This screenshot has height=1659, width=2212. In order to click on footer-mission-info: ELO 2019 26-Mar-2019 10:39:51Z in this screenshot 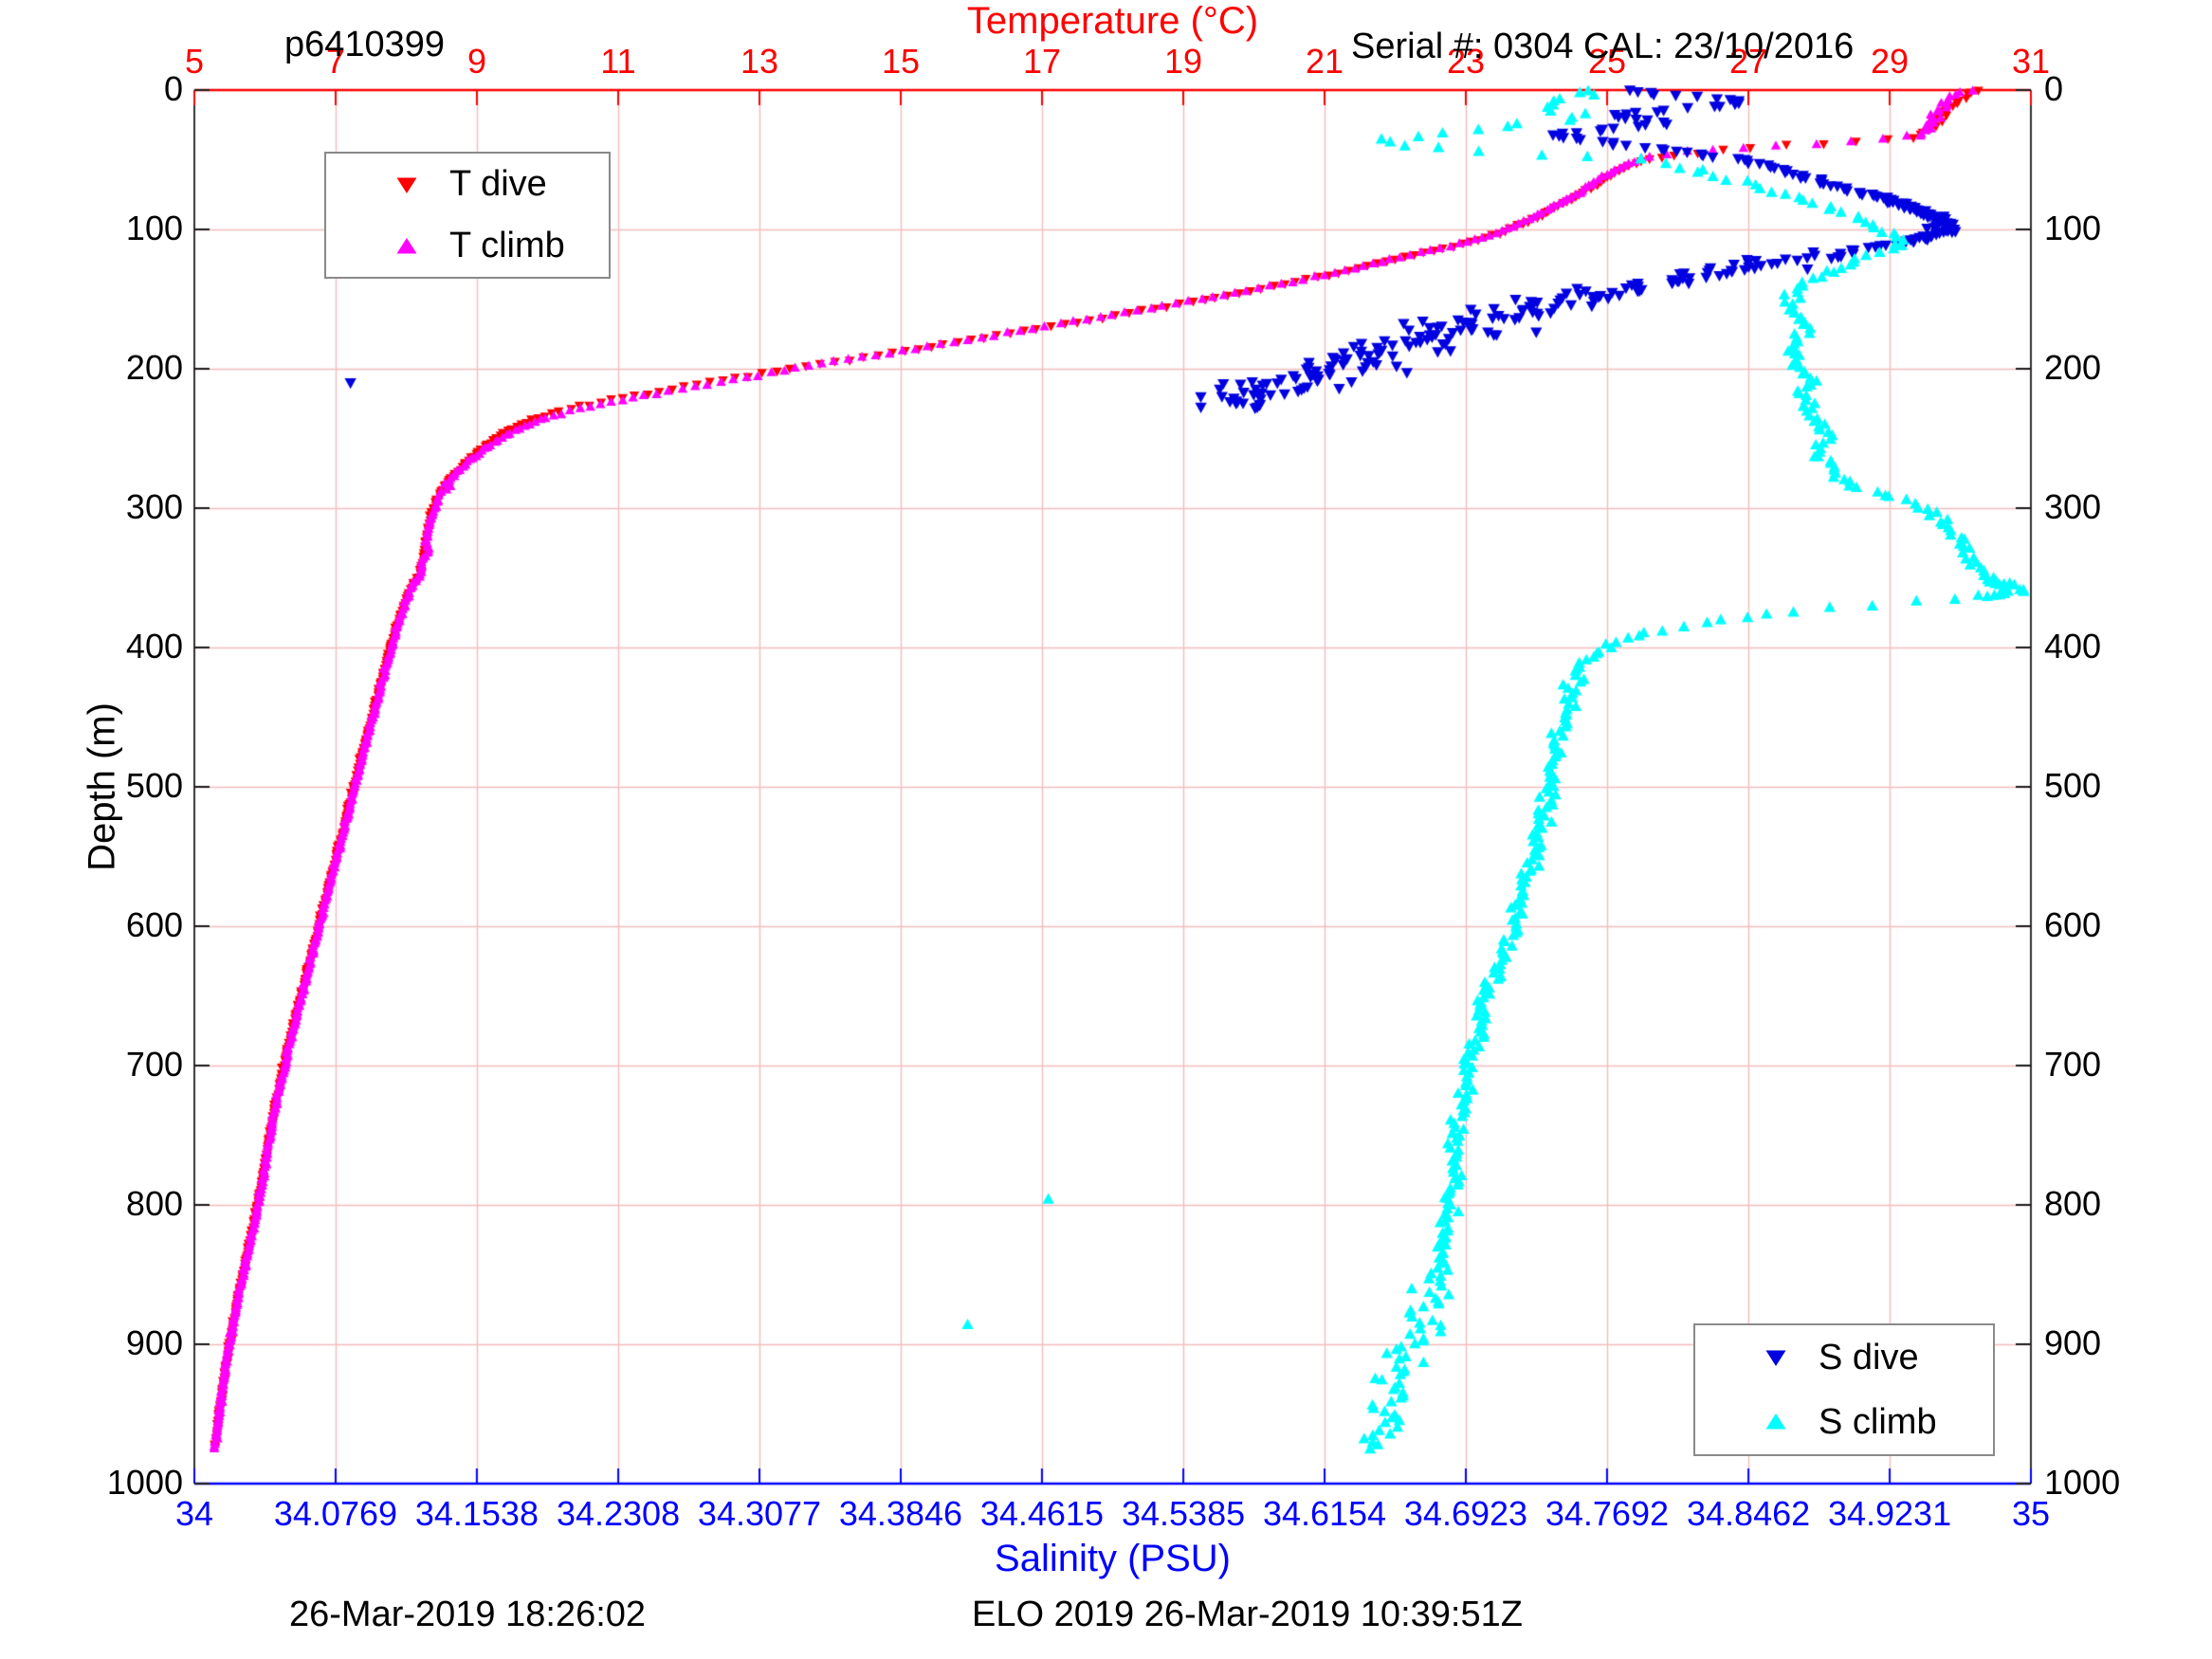, I will do `click(1247, 1614)`.